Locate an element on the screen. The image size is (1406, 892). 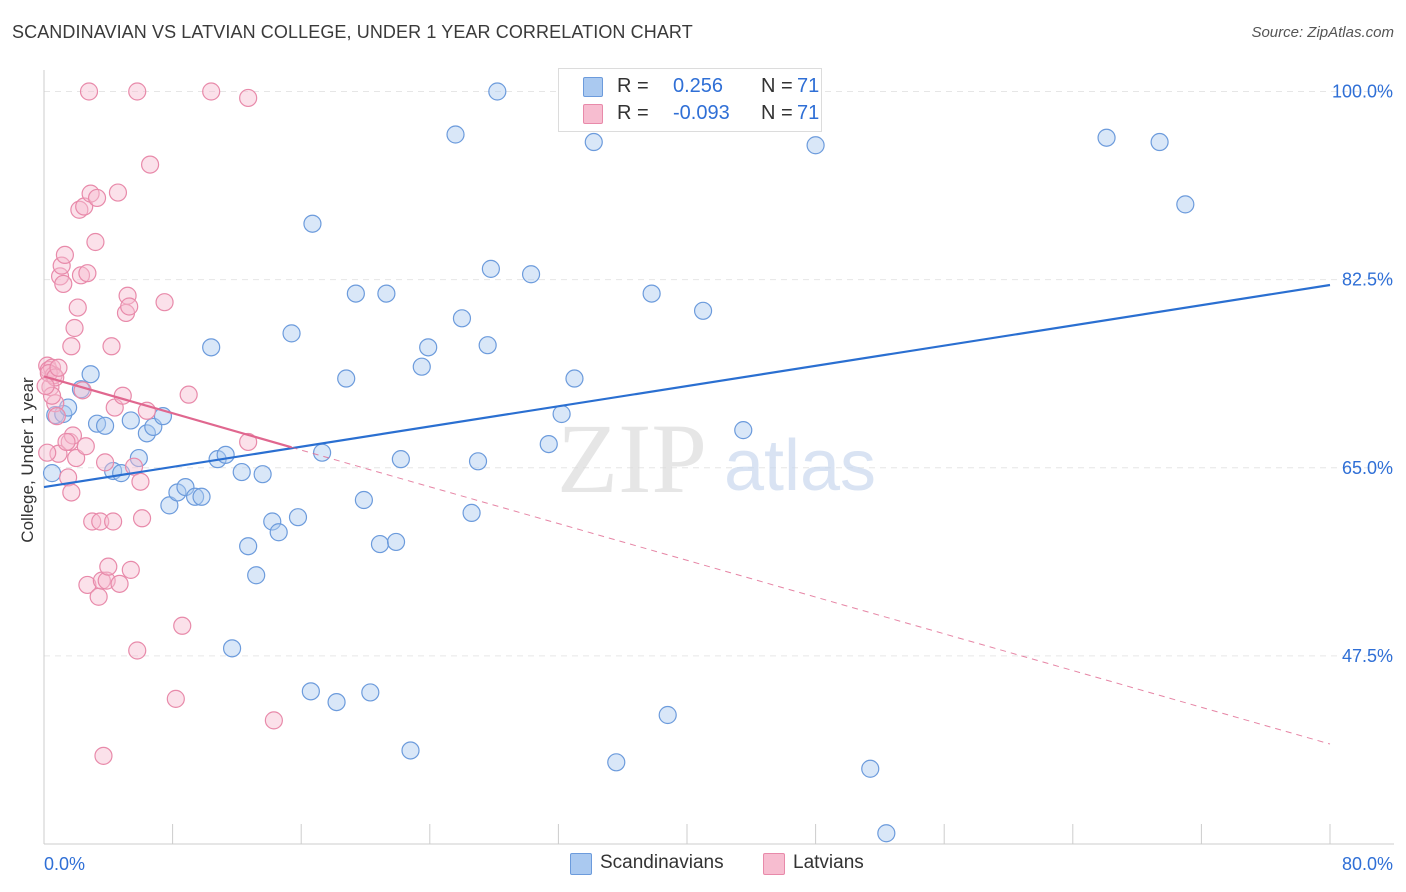
legend-n-value: 71 is located at coordinates (808, 113).